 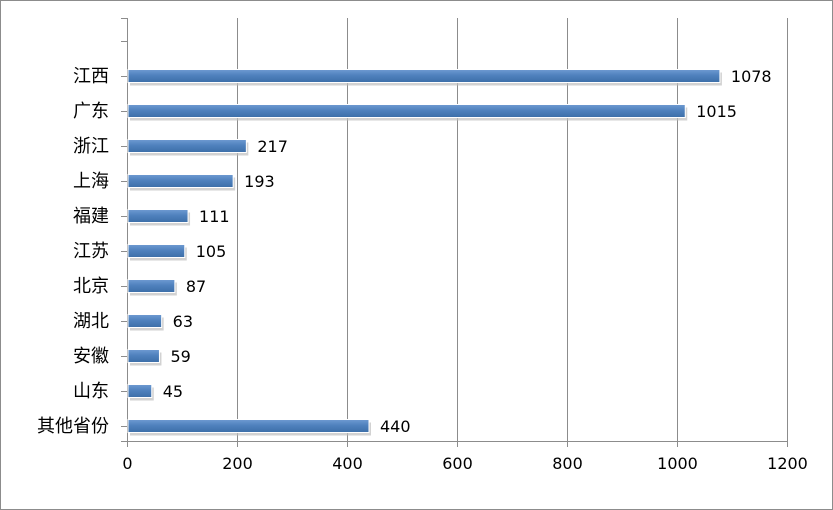 What do you see at coordinates (787, 463) in the screenshot?
I see `x-tick-label: 1200` at bounding box center [787, 463].